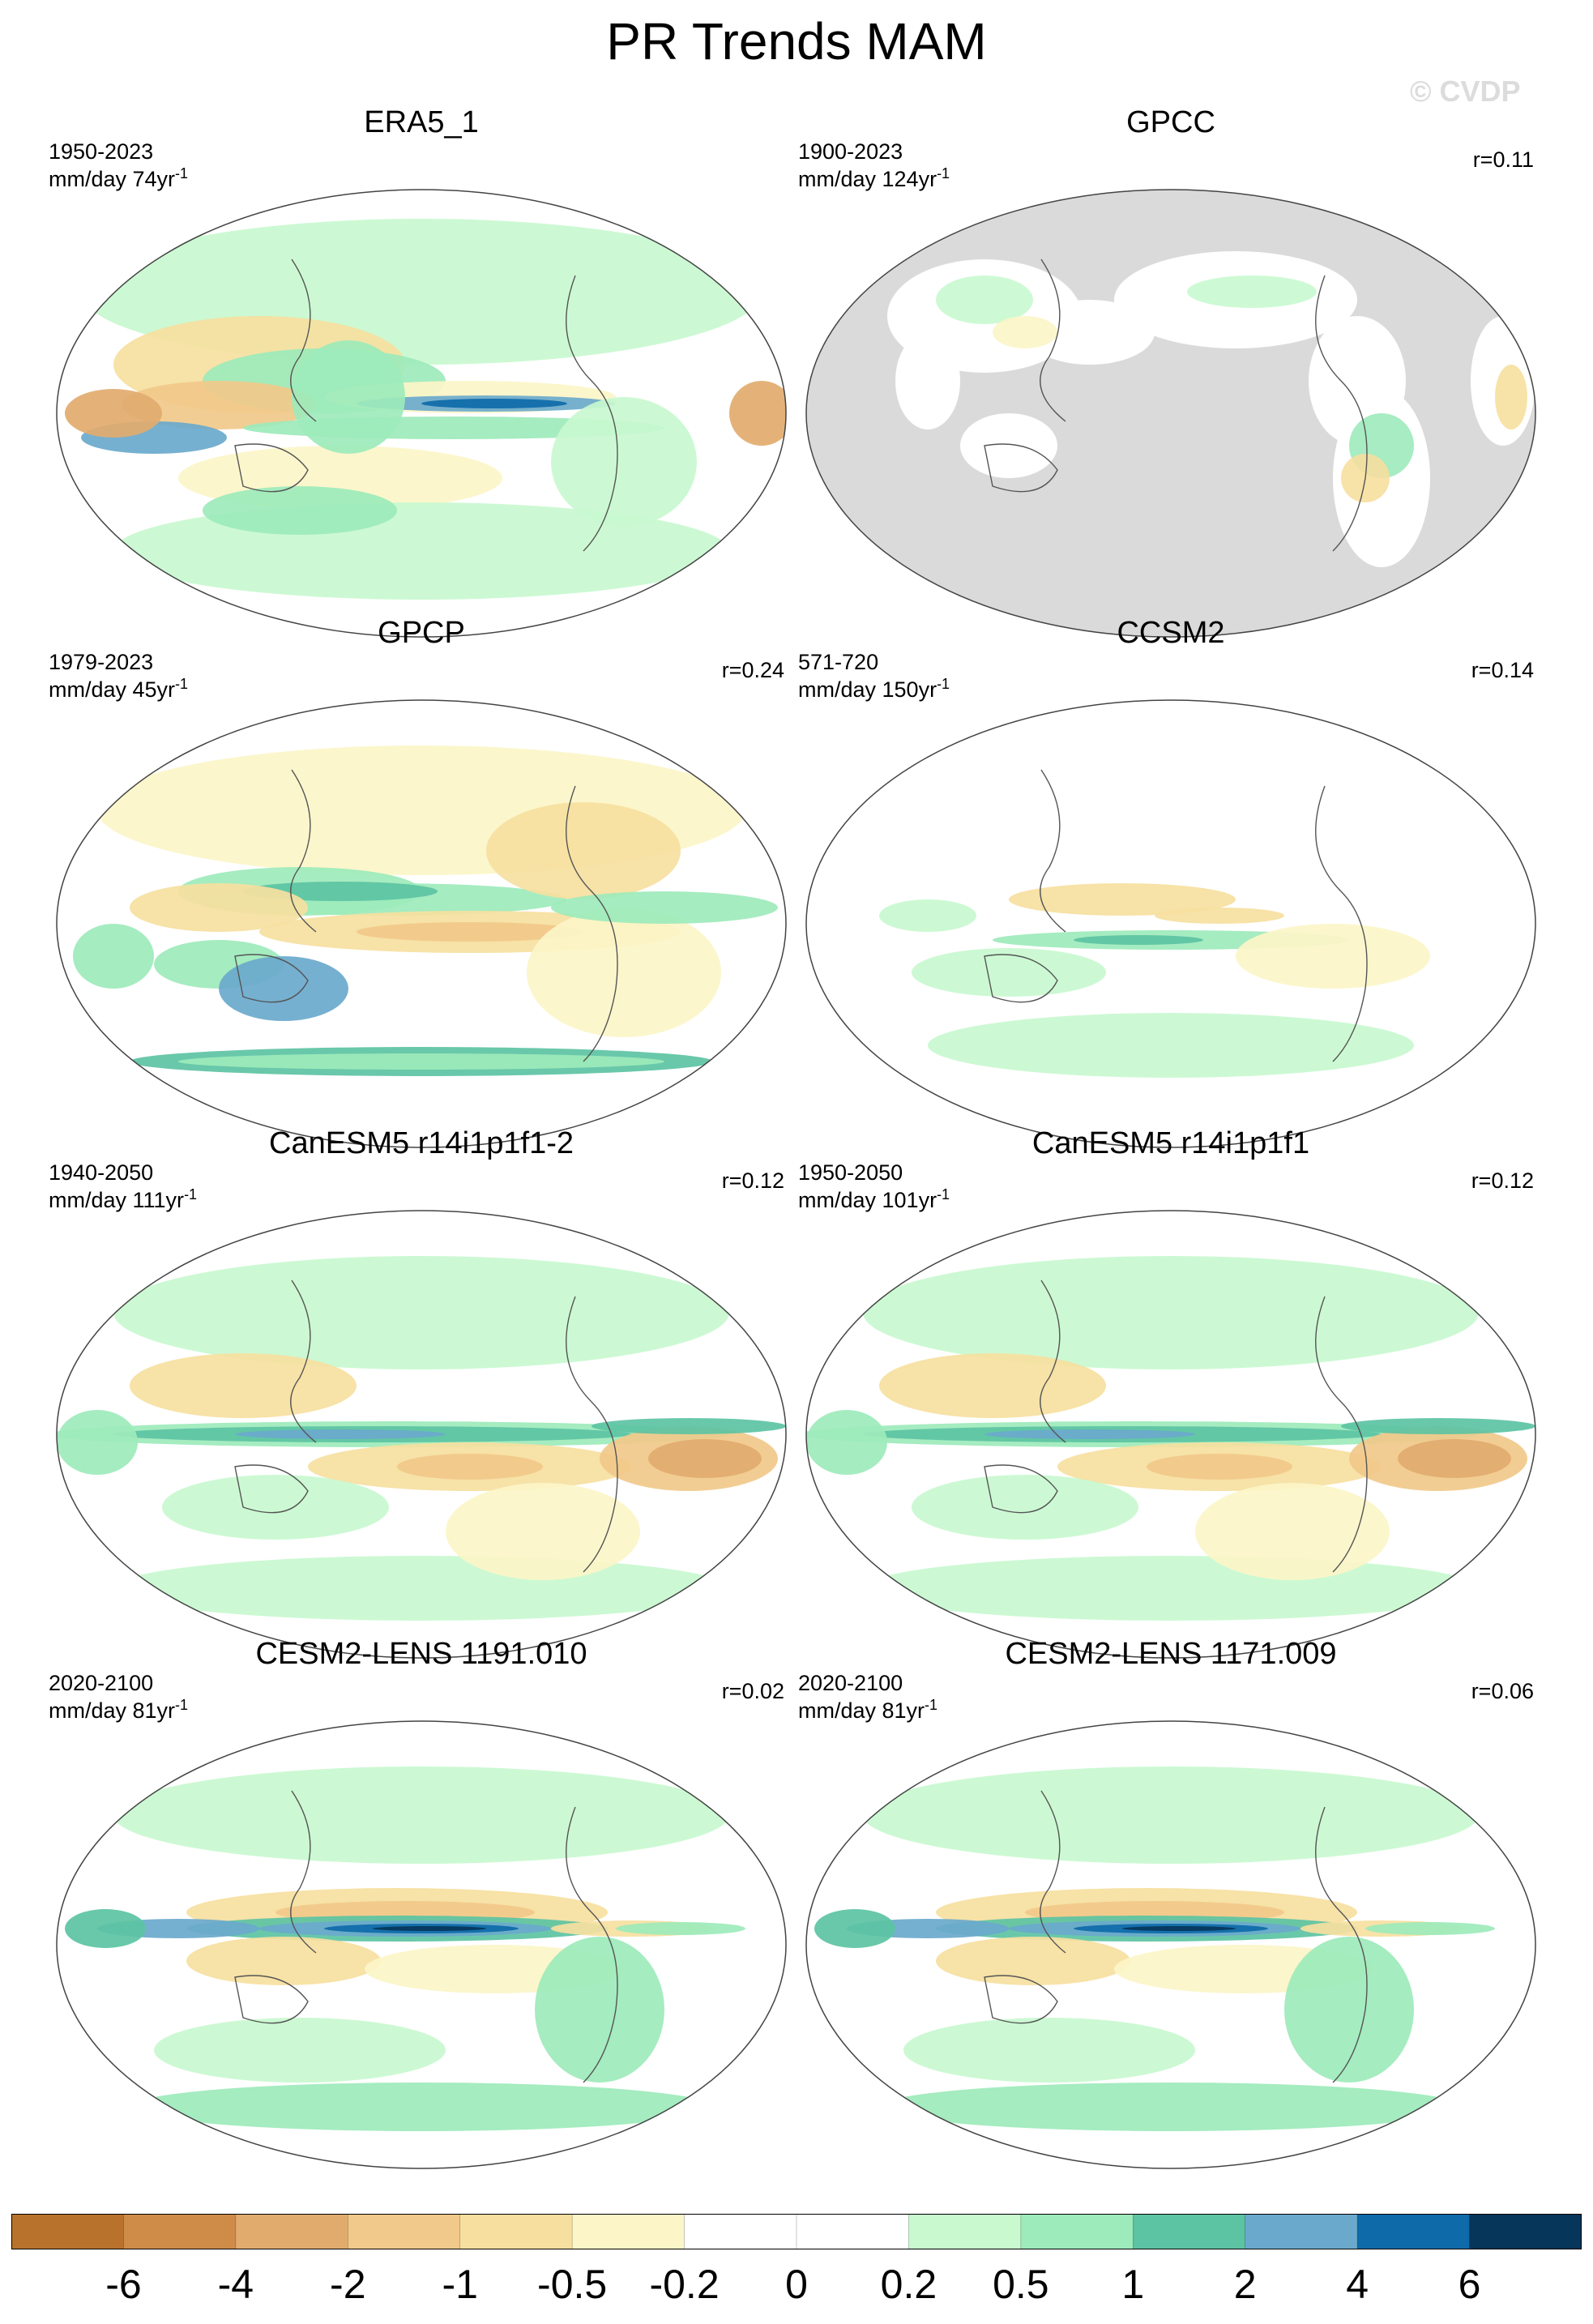 The height and width of the screenshot is (2324, 1593). Describe the element at coordinates (112, 1710) in the screenshot. I see `units-text: mm/day 81yr` at that location.